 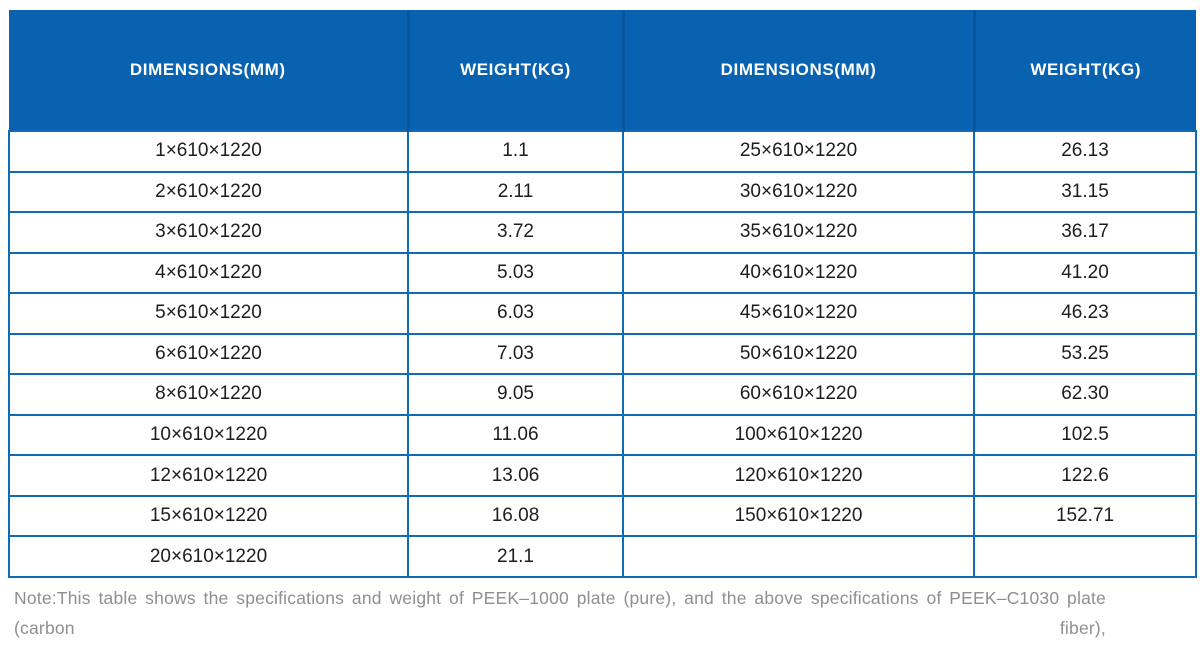 I want to click on table-row: 1×610×1220 1.1 25×610×1220 26.13, so click(x=602, y=151).